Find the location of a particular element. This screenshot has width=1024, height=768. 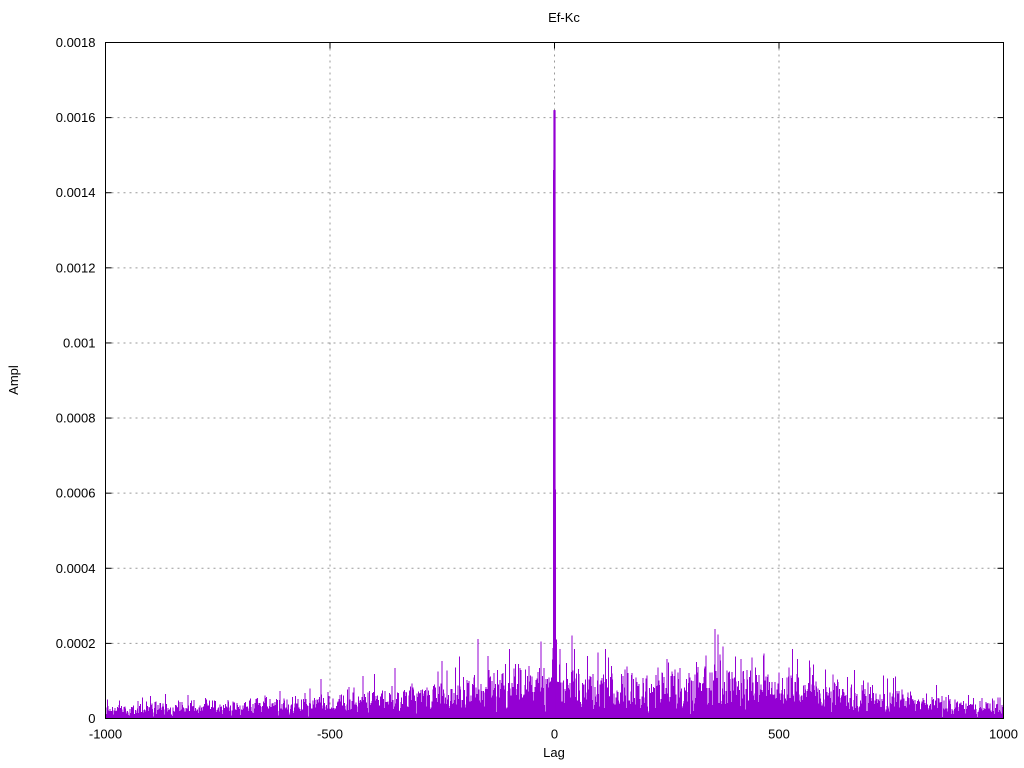

y-tick-label: 0.0006 is located at coordinates (76, 493).